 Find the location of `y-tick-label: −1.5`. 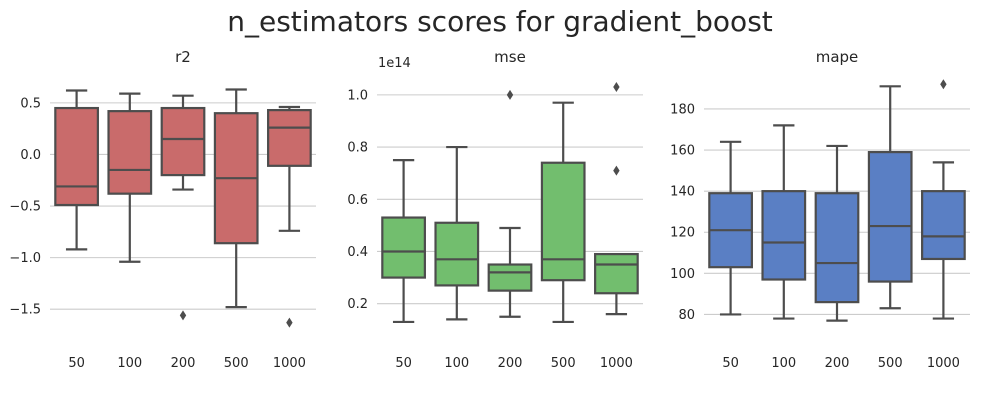

y-tick-label: −1.5 is located at coordinates (25, 310).